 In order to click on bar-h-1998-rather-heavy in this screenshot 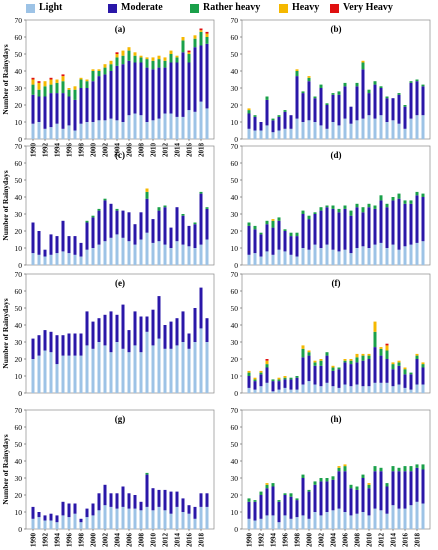, I will do `click(297, 499)`.